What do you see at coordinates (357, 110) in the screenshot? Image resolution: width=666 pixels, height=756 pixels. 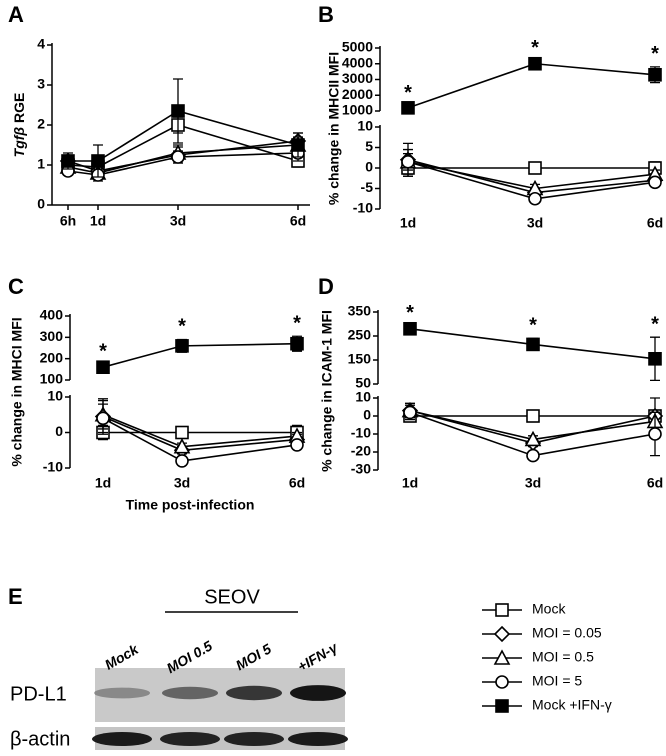 I see `y-tick-label: 1000` at bounding box center [357, 110].